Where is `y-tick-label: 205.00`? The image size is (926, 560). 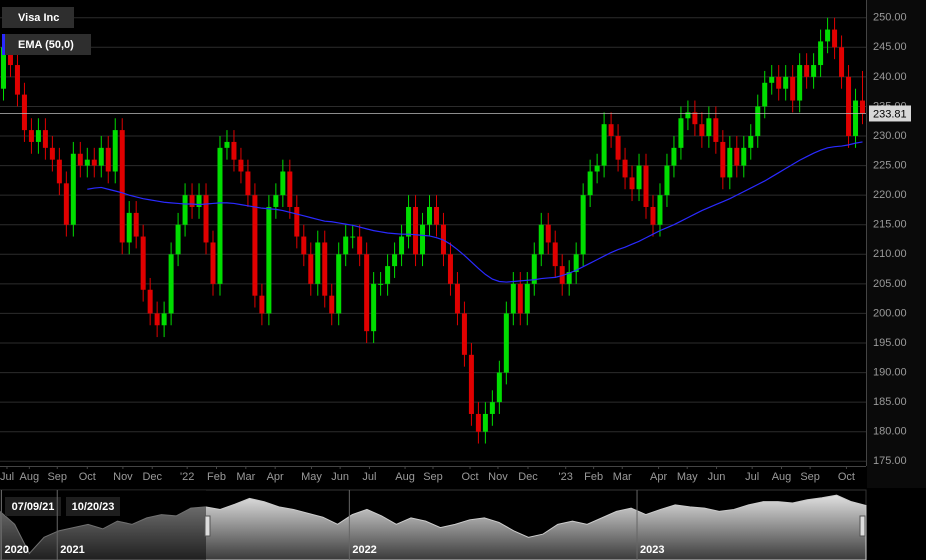 y-tick-label: 205.00 is located at coordinates (890, 284).